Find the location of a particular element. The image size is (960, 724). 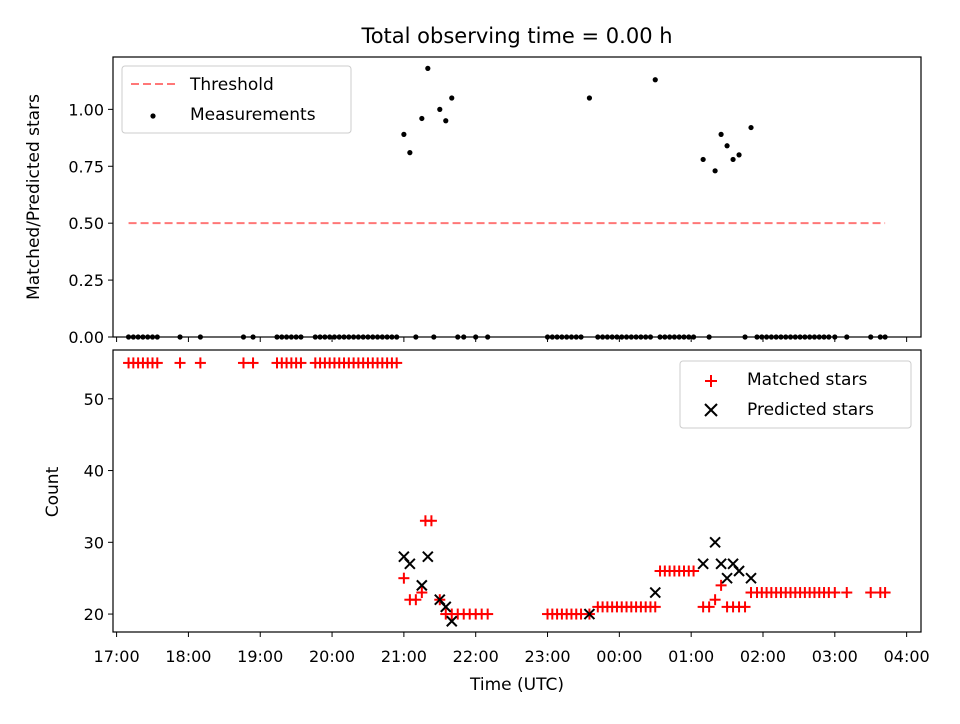

ratio-y-tick-label: 0.75 is located at coordinates (86, 166).